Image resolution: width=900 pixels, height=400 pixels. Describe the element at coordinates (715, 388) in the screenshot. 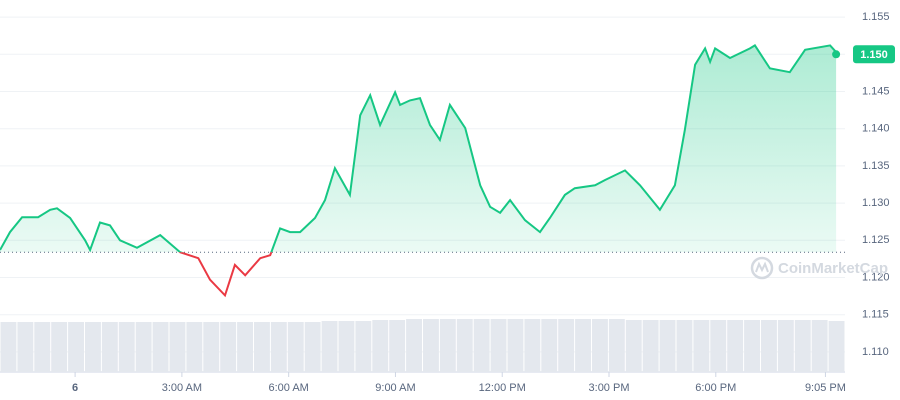

I see `x-tick-label: 6:00 PM` at that location.